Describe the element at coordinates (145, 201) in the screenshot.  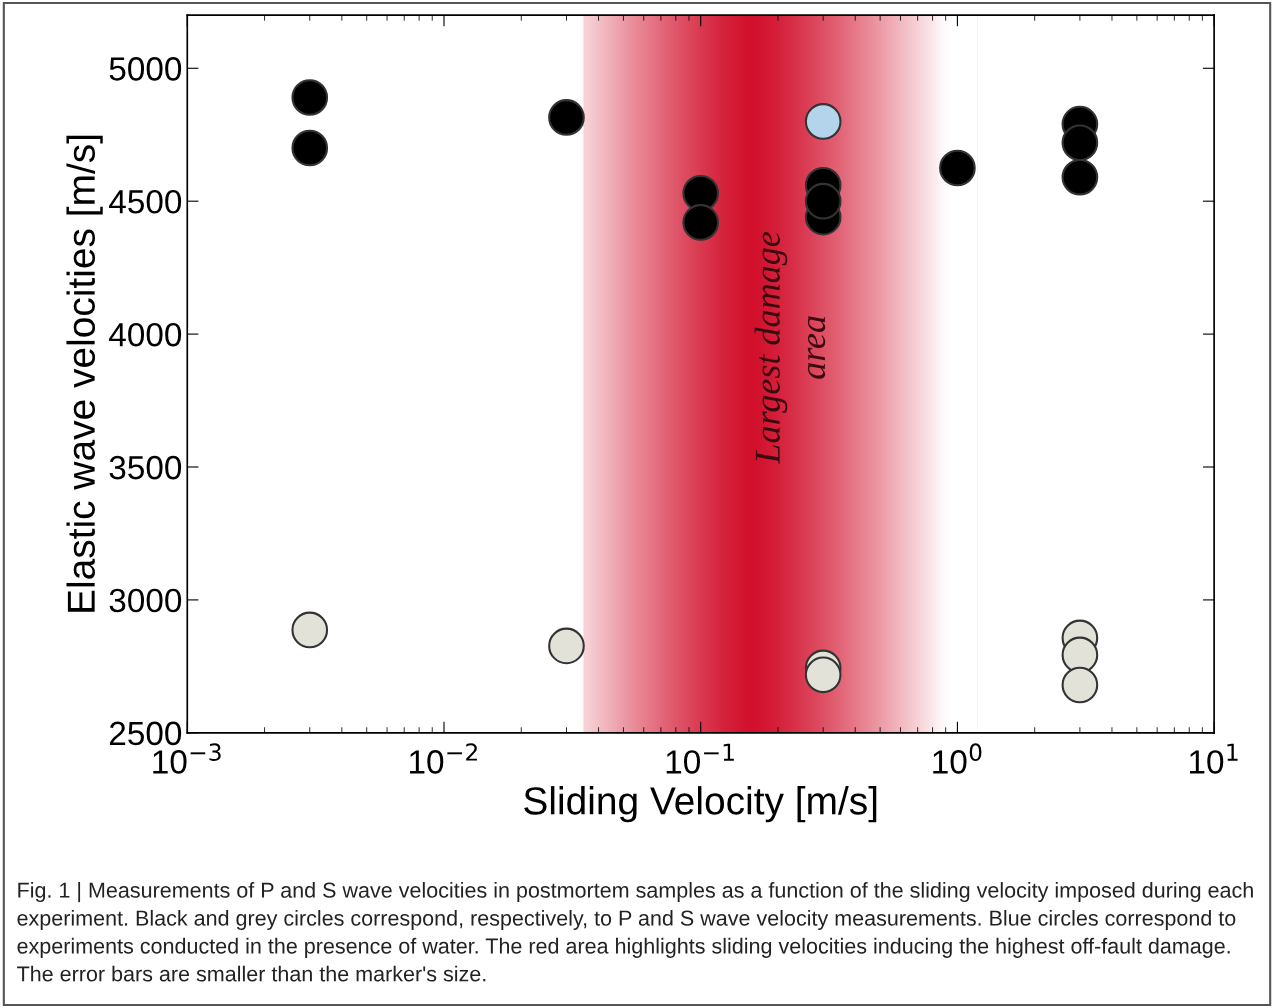
I see `y-tick-label: 4500` at that location.